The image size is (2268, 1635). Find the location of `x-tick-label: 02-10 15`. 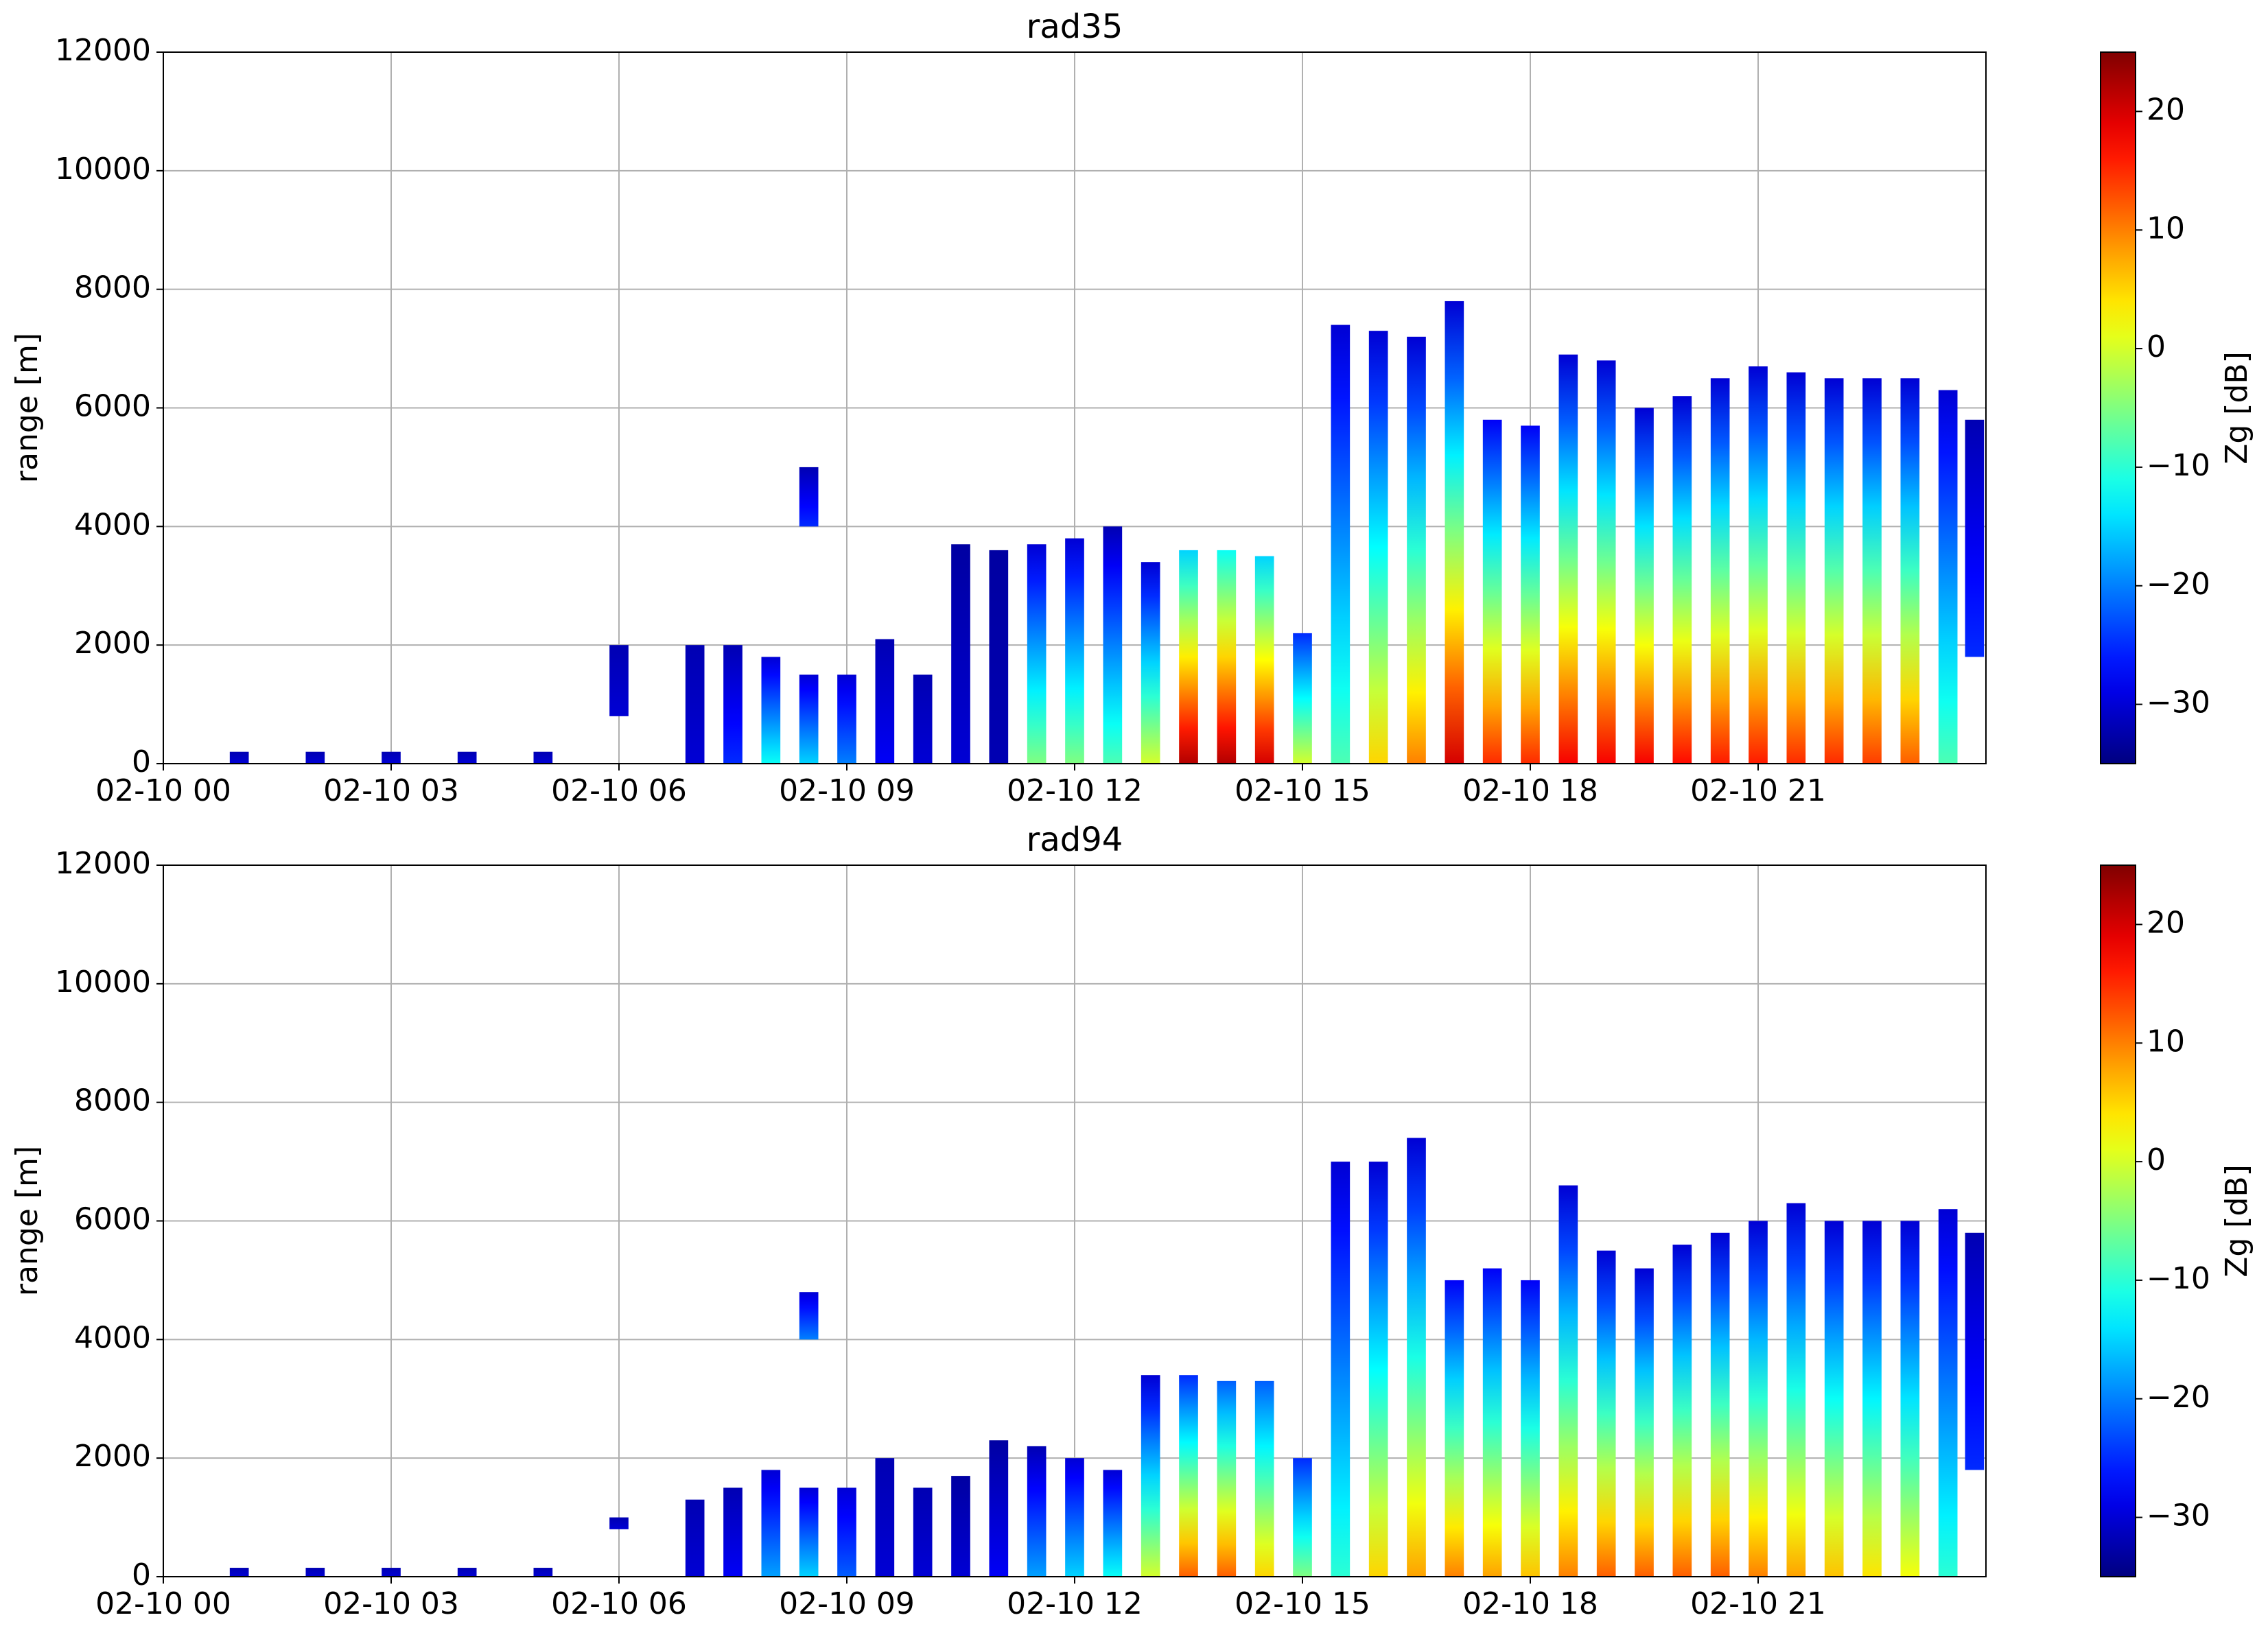

x-tick-label: 02-10 15 is located at coordinates (1302, 1603).